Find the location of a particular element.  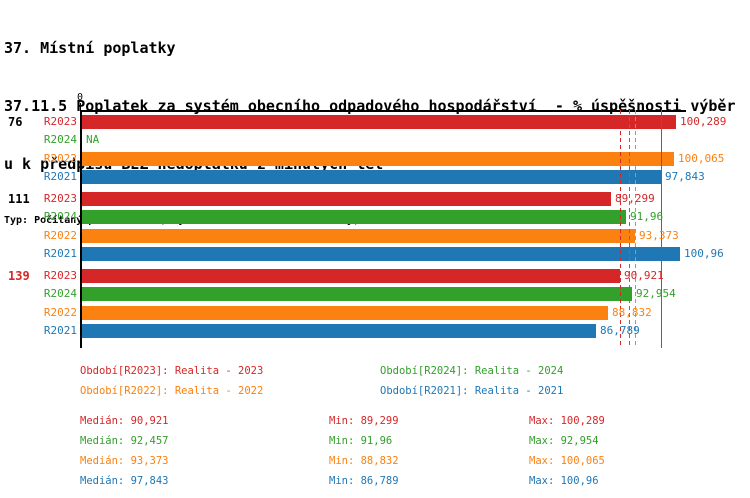

group-label: 76 is located at coordinates (15, 122).